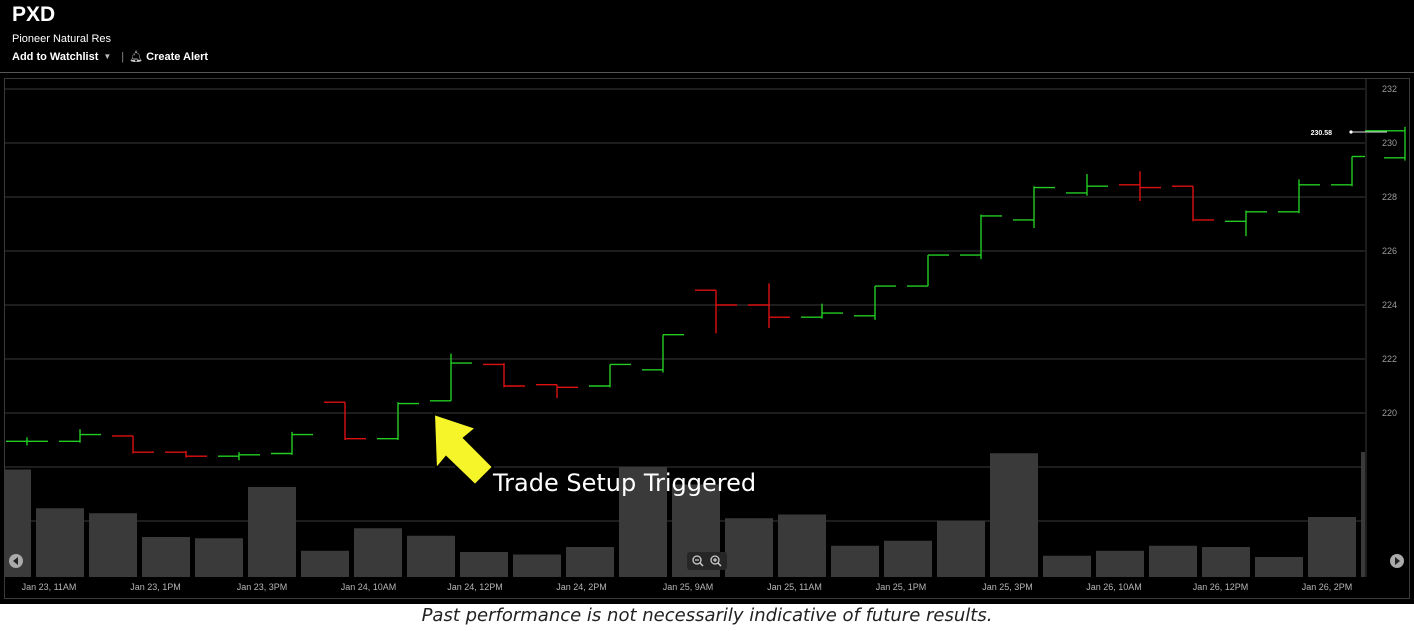 The width and height of the screenshot is (1414, 631). I want to click on x-tick-label: Jan 25, 1PM, so click(901, 587).